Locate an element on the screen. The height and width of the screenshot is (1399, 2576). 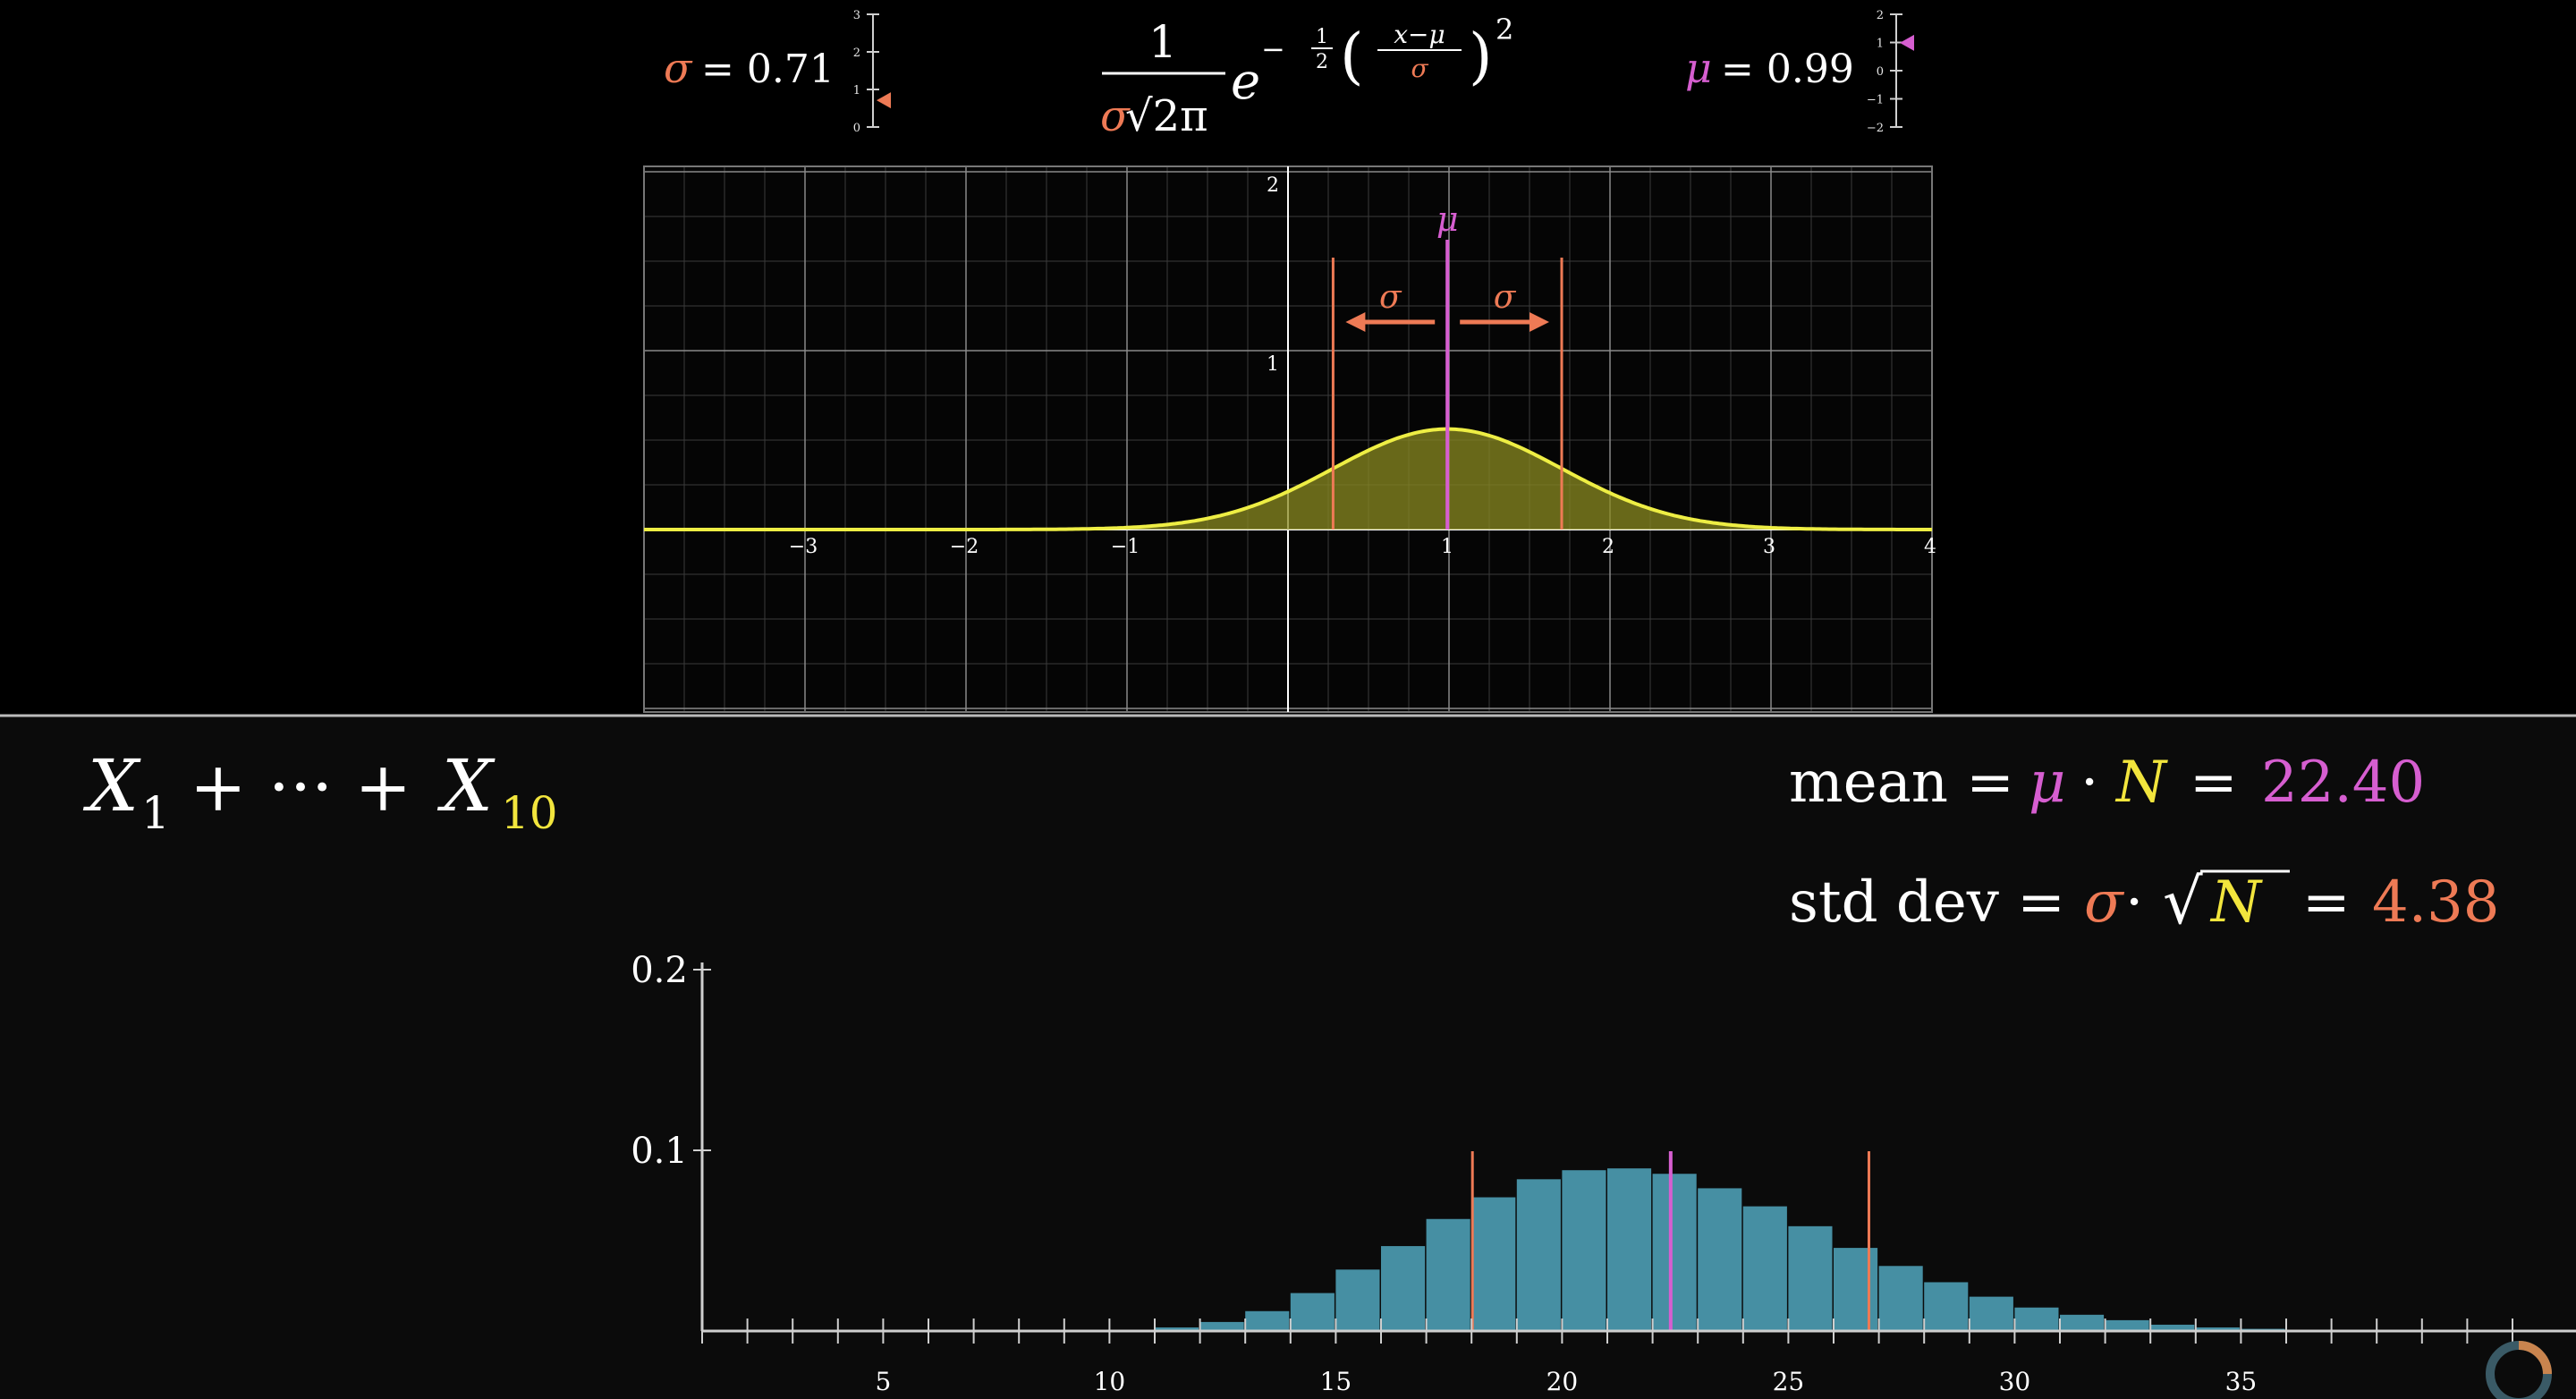
std-value: 4.38 is located at coordinates (2436, 902).